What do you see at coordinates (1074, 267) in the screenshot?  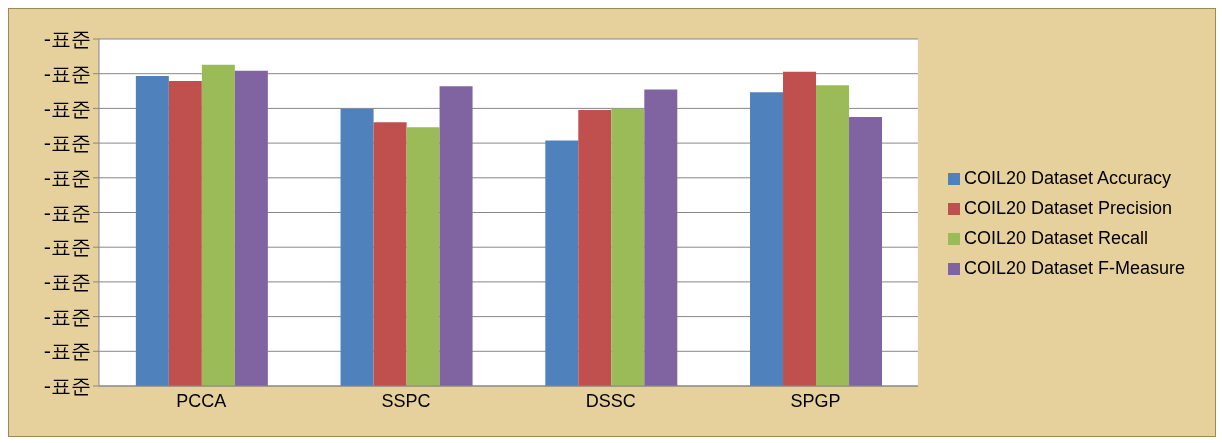 I see `legend-label: COIL20 Dataset F-Measure` at bounding box center [1074, 267].